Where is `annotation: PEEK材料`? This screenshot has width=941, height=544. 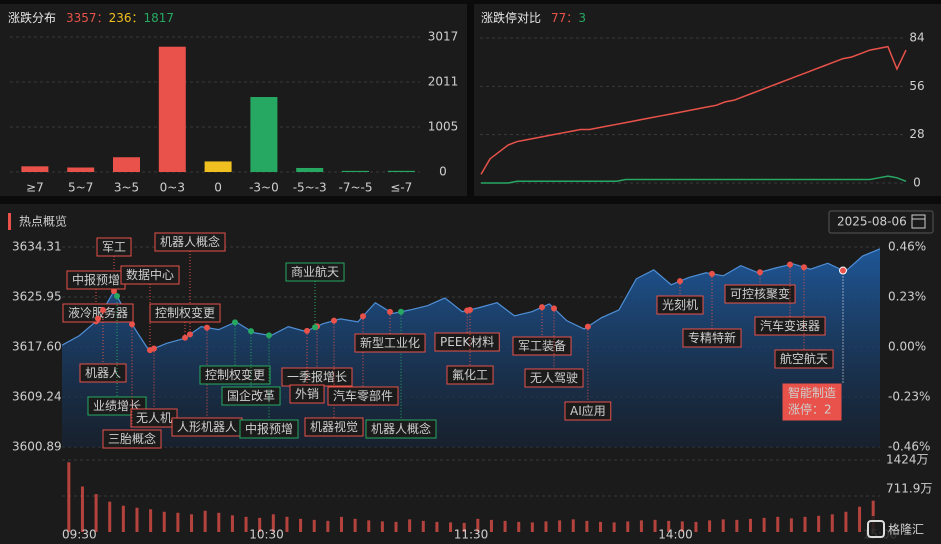
annotation: PEEK材料 is located at coordinates (467, 329).